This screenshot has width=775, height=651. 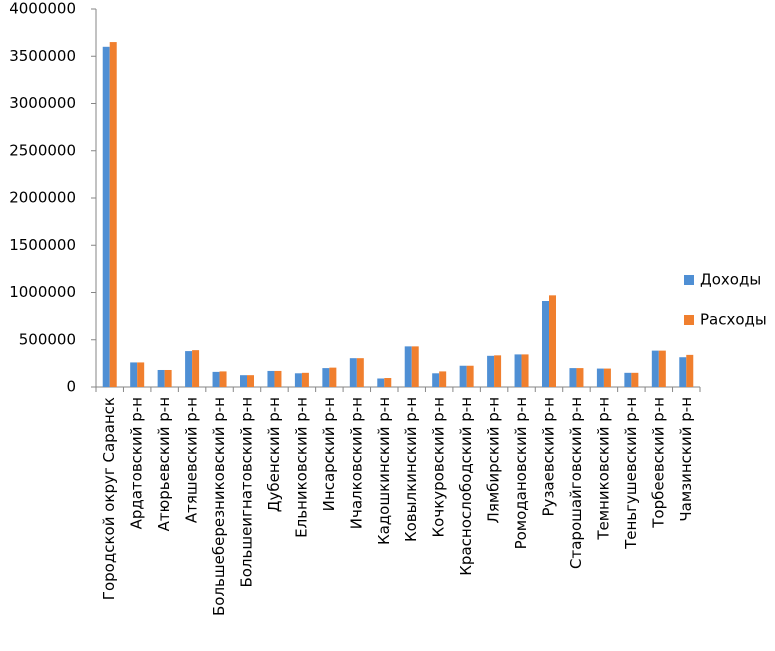 What do you see at coordinates (631, 473) in the screenshot?
I see `x-tick-label: Теньгушевский р-н` at bounding box center [631, 473].